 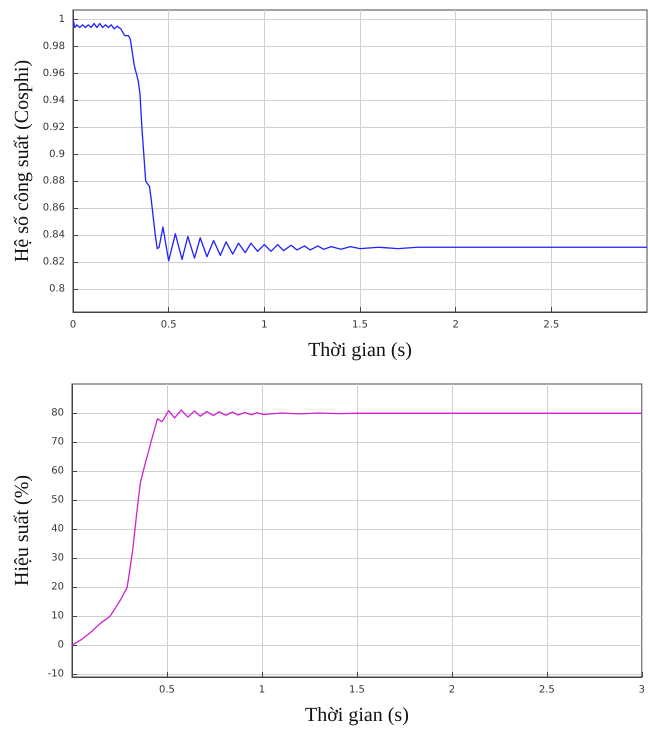 I want to click on y-tick-label: 40, so click(x=57, y=529).